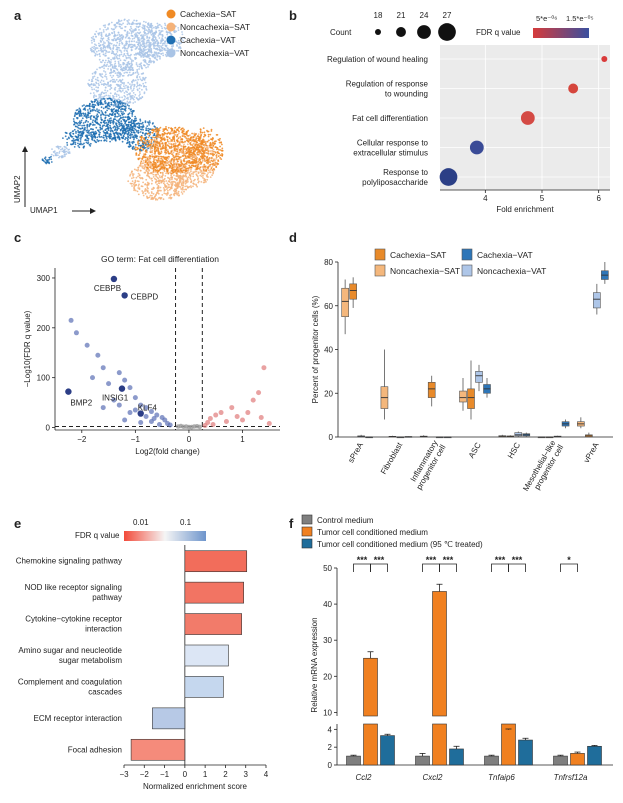  What do you see at coordinates (266, 774) in the screenshot?
I see `x-tick-label: 4` at bounding box center [266, 774].